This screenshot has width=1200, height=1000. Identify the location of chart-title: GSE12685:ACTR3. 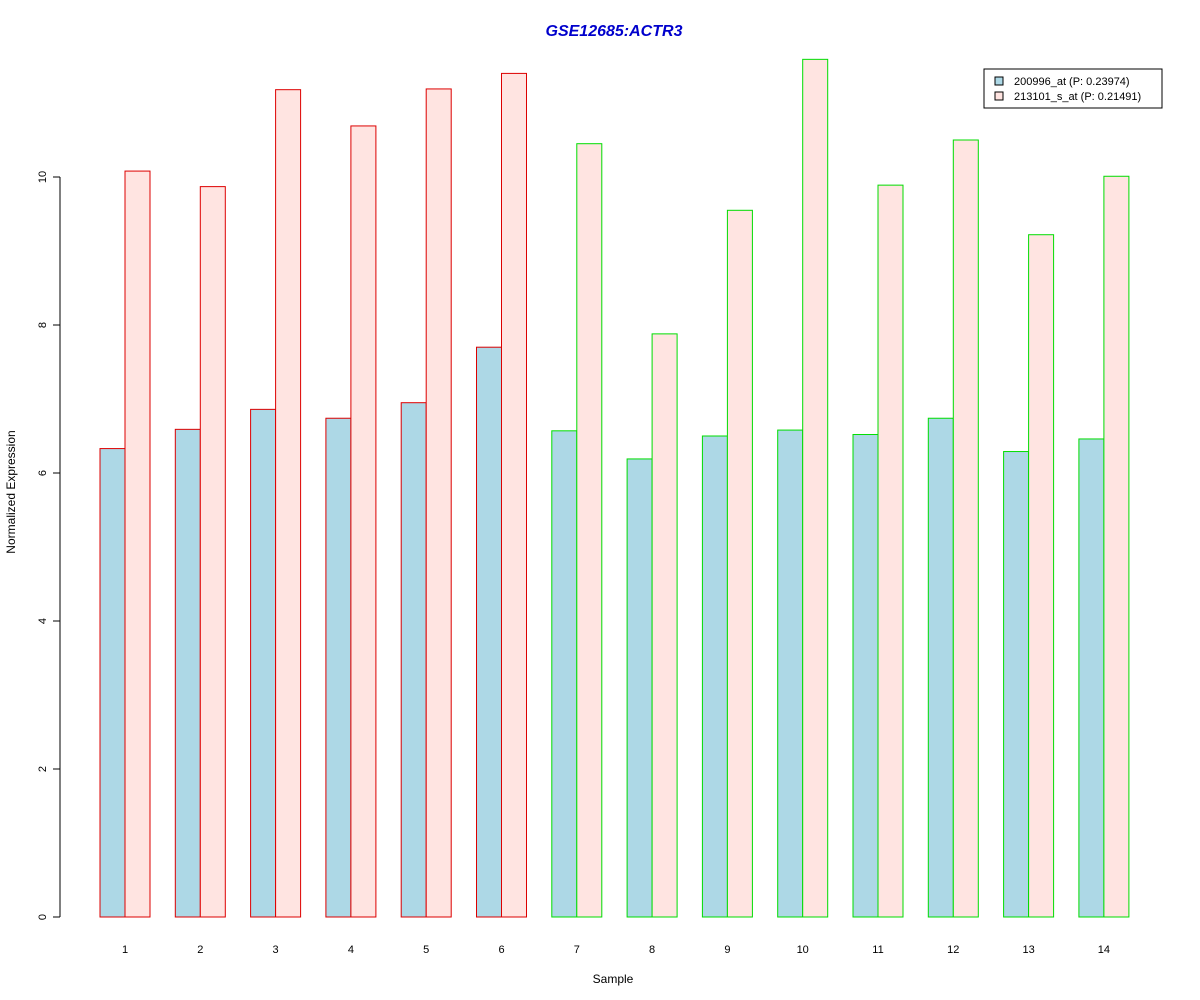
(614, 31).